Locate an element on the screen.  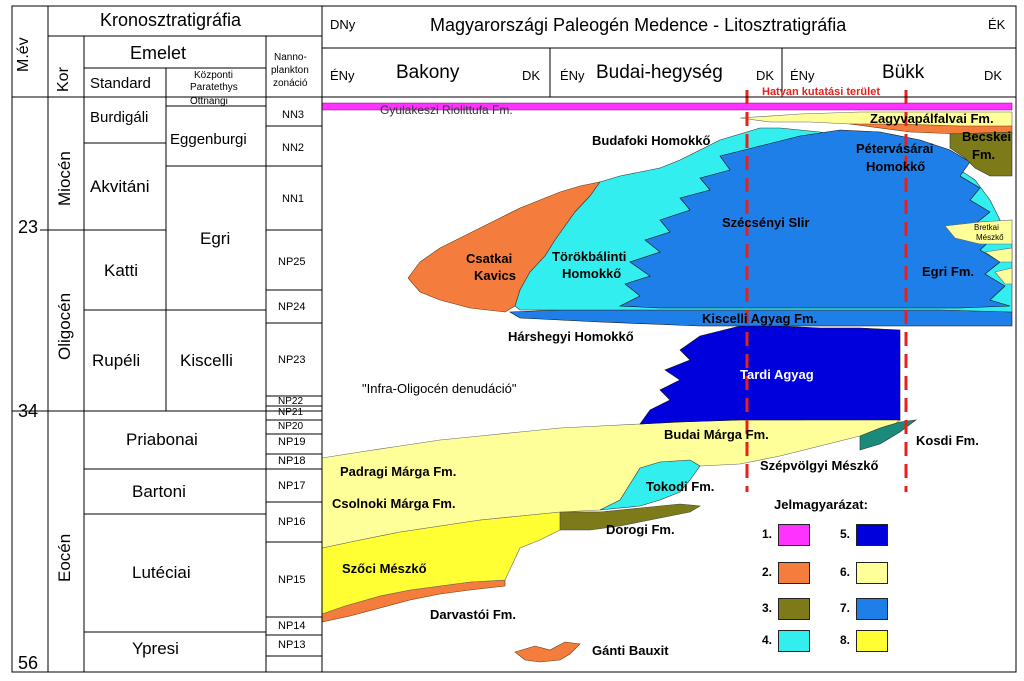
emelet-label: Emelet is located at coordinates (158, 53).